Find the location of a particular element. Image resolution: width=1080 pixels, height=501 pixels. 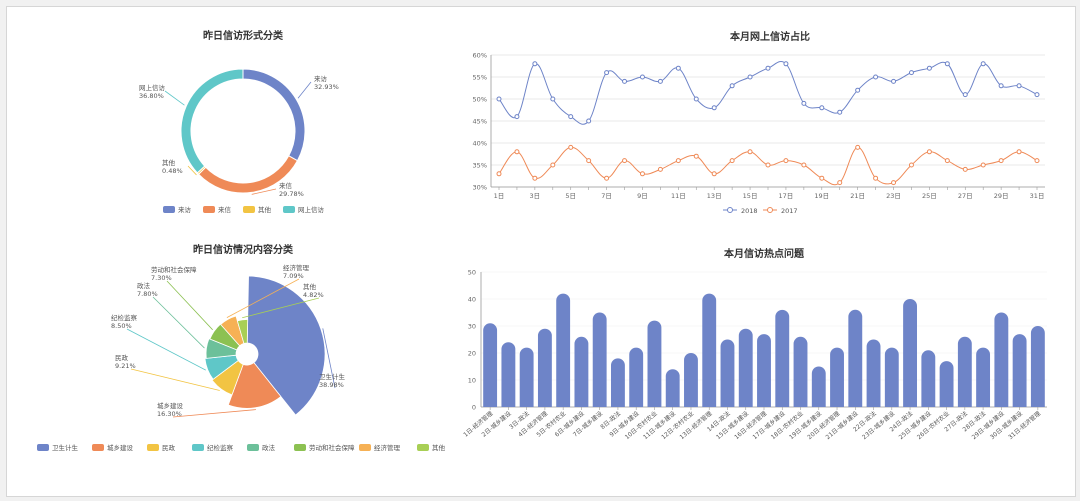

line-y-tick: 35% is located at coordinates (480, 166).